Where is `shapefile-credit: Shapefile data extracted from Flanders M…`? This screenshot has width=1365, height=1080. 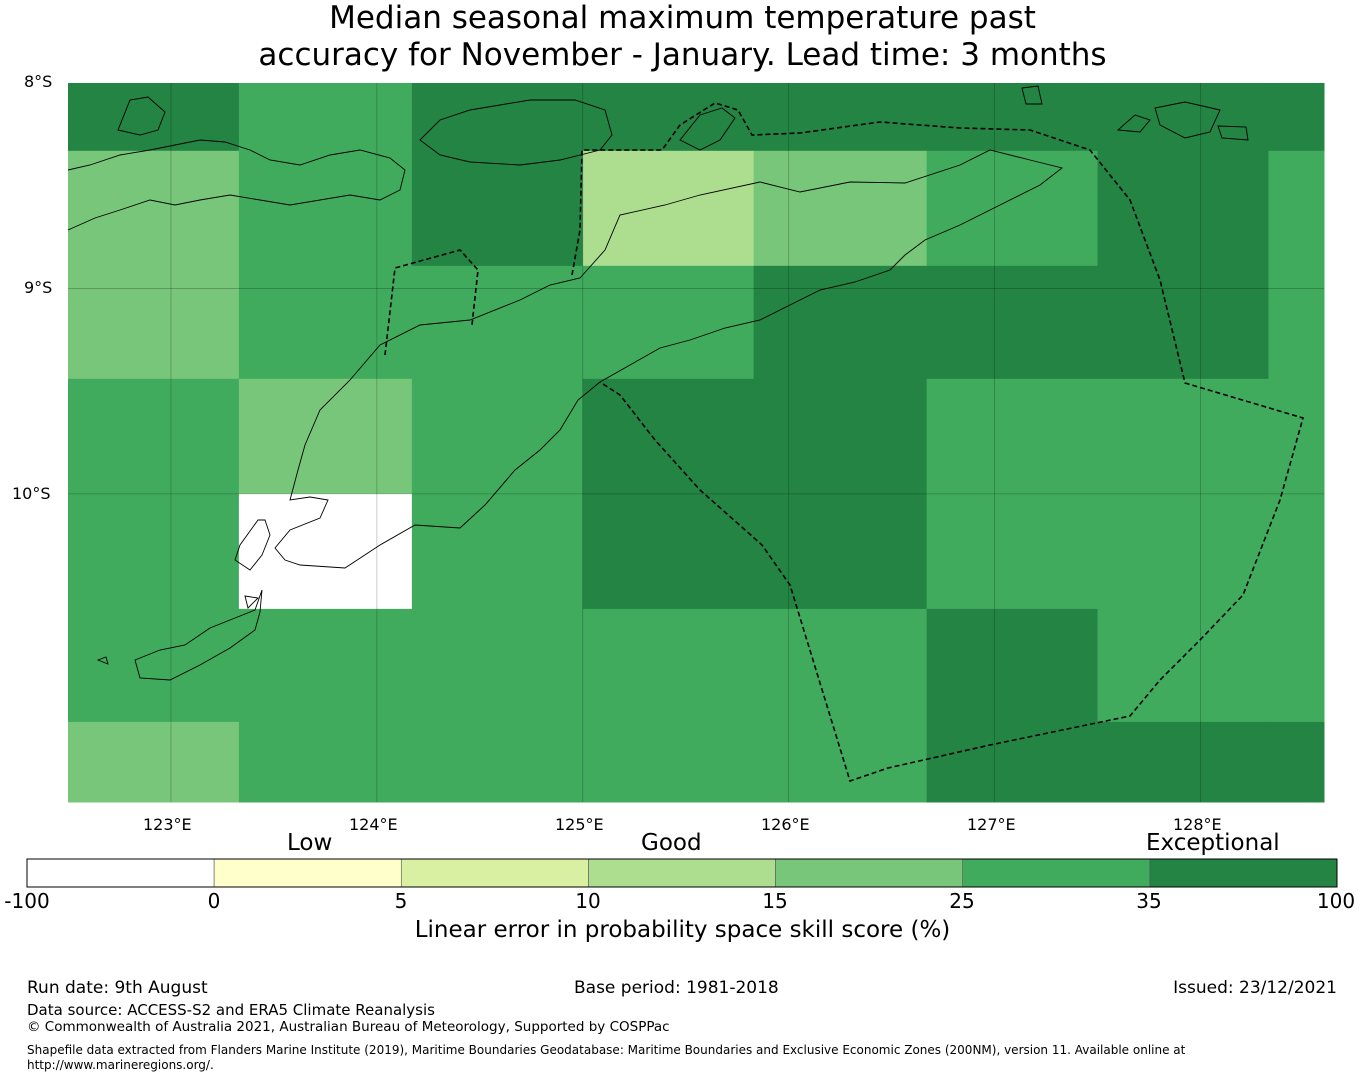
shapefile-credit: Shapefile data extracted from Flanders M… is located at coordinates (606, 1058).